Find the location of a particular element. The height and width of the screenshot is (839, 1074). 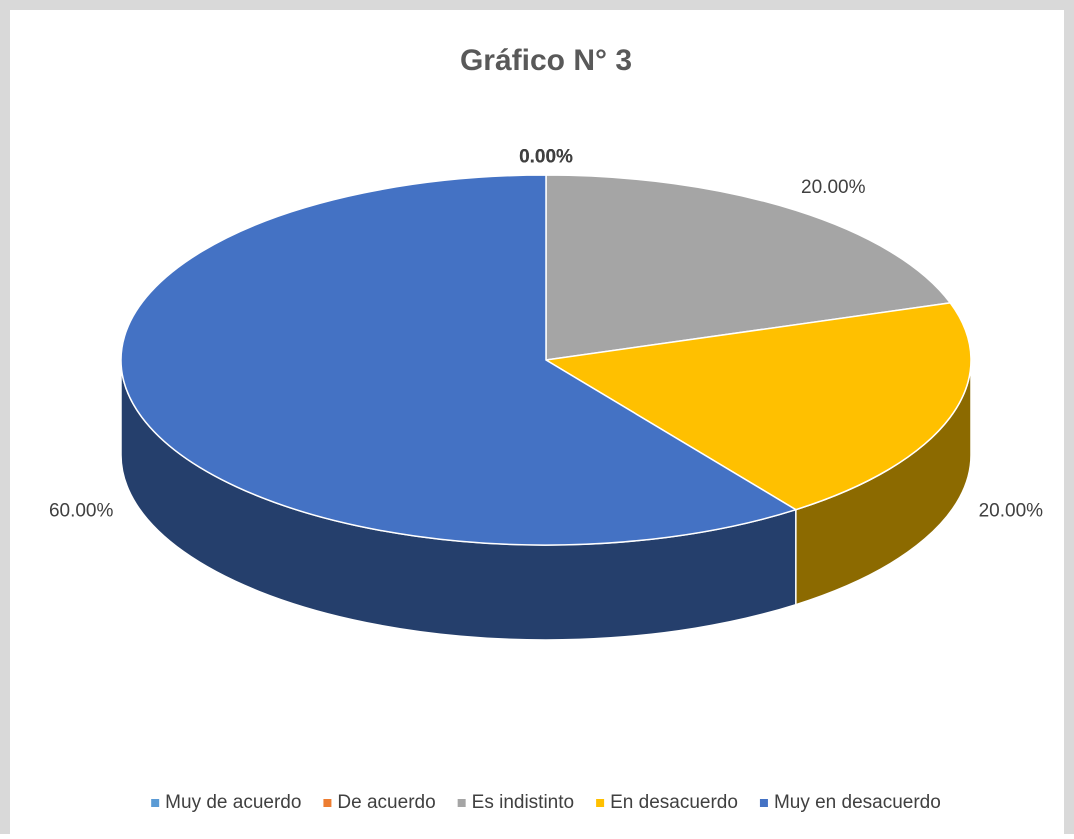

legend-item: De acuerdo is located at coordinates (379, 802).